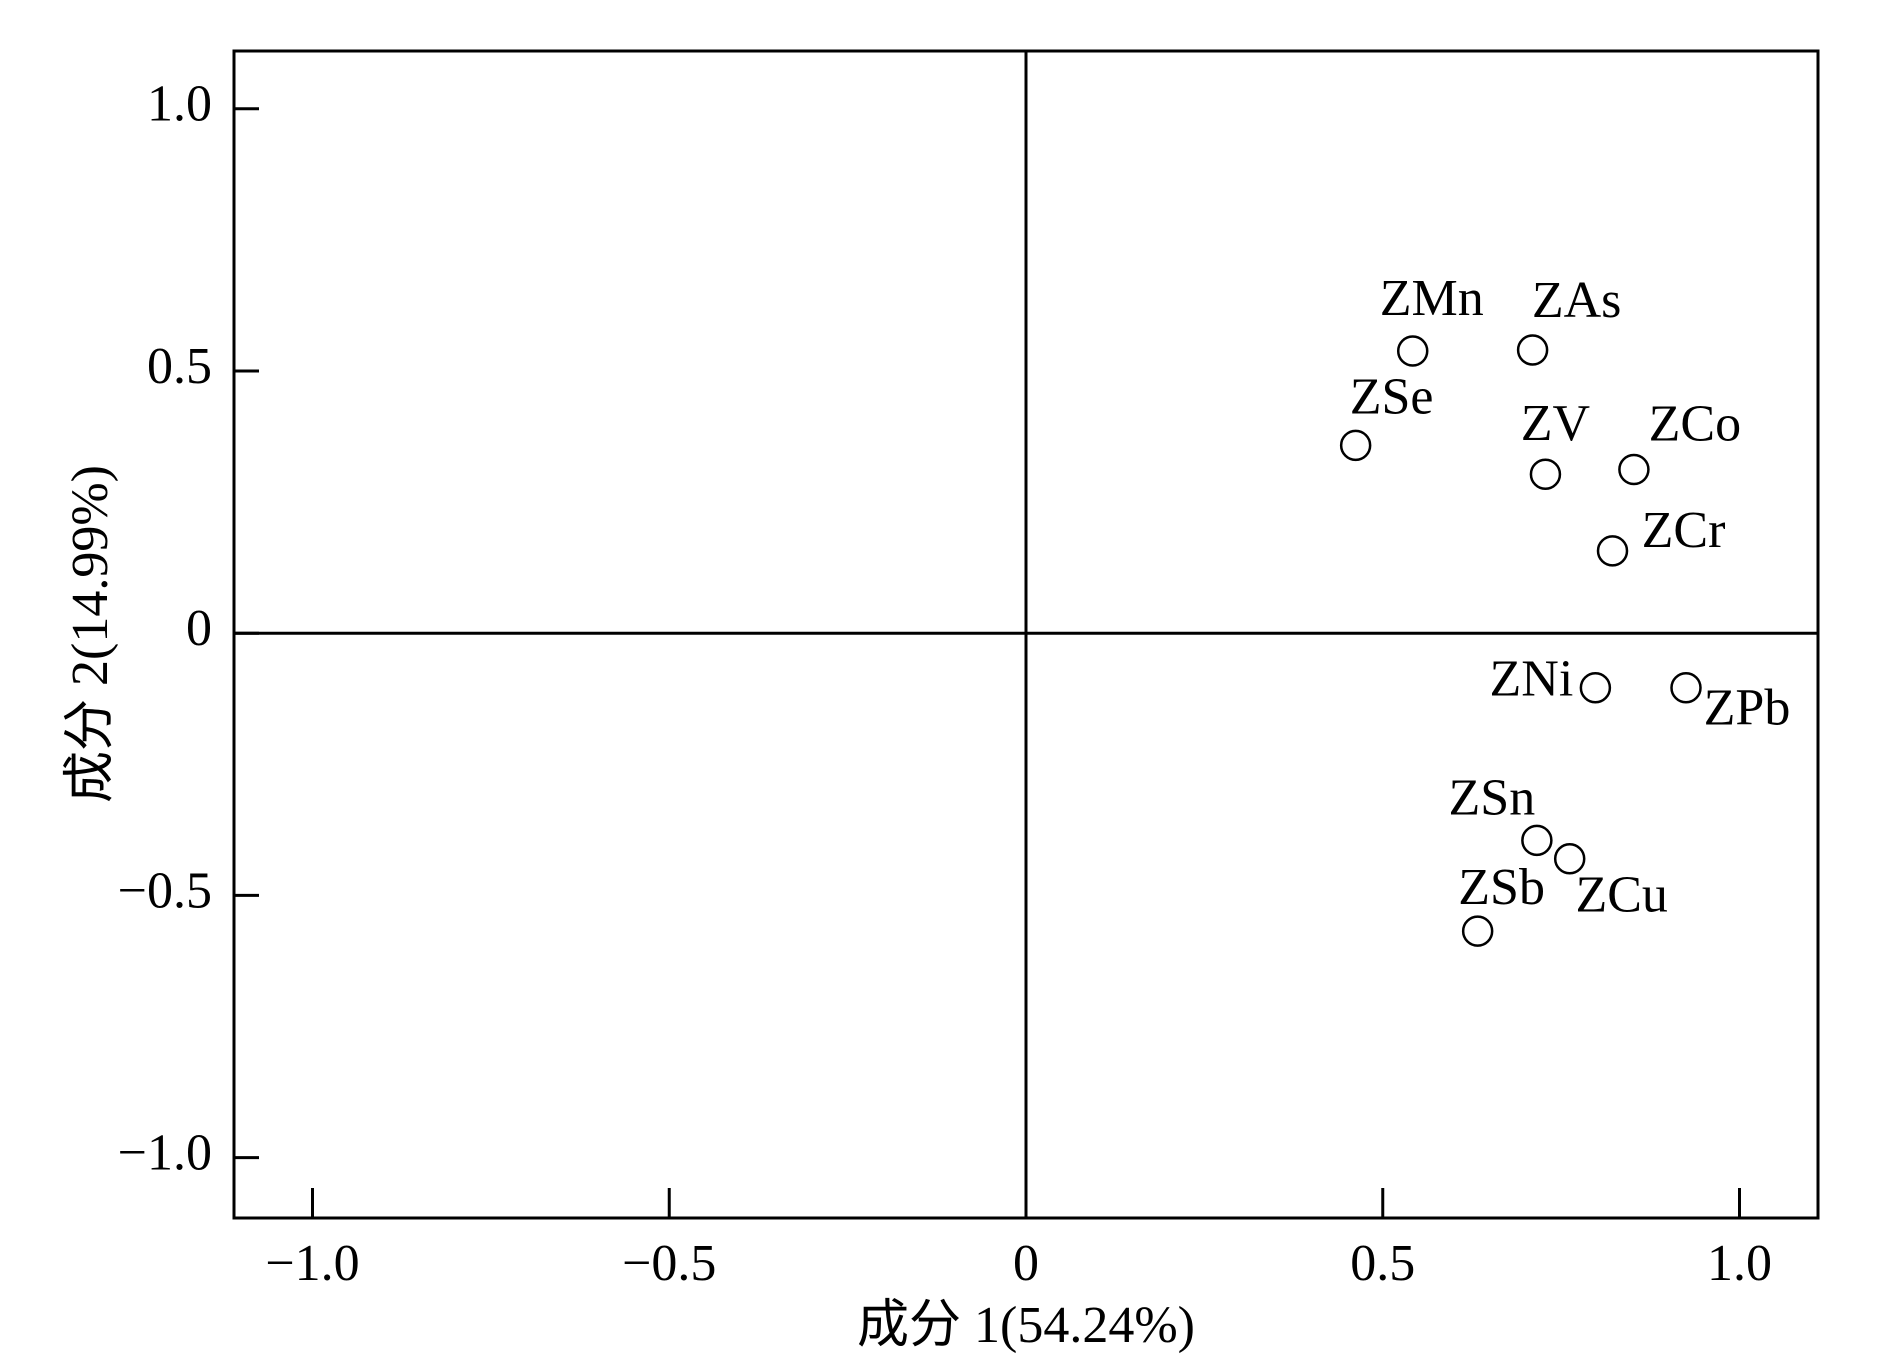 The image size is (1890, 1370). I want to click on x-tick-label: −1.0, so click(312, 1263).